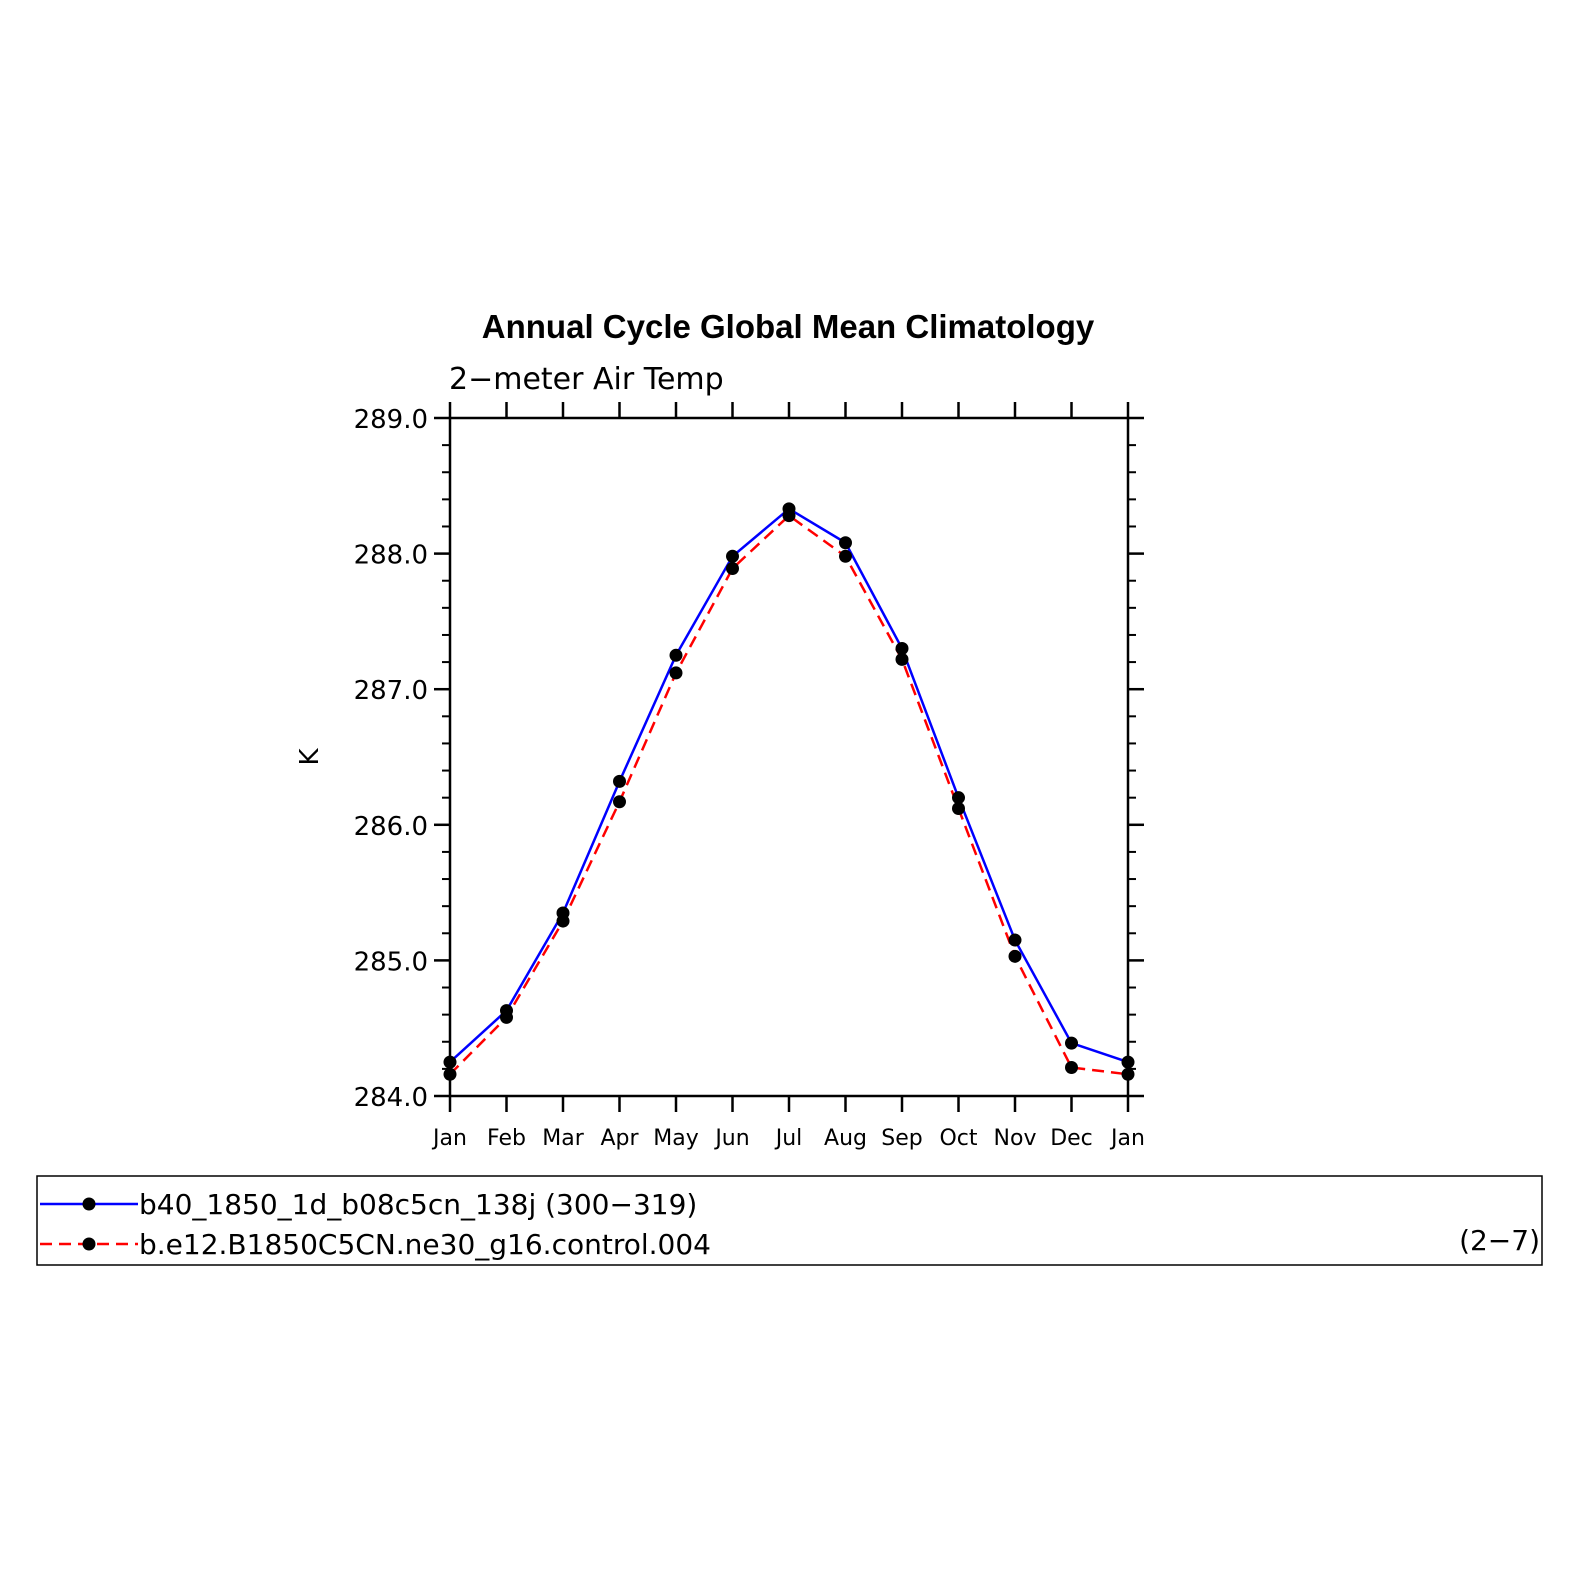 The width and height of the screenshot is (1575, 1575). What do you see at coordinates (391, 556) in the screenshot?
I see `y-tick-label: 288.0` at bounding box center [391, 556].